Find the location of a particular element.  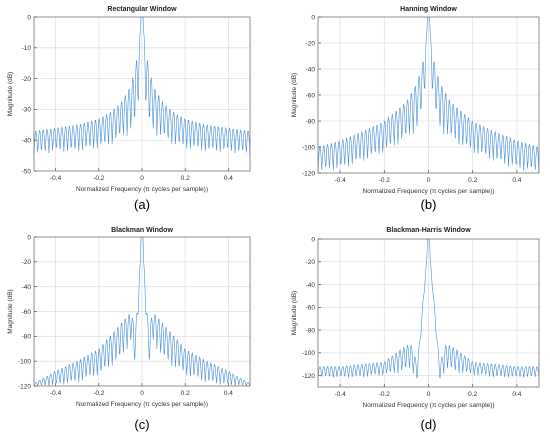

panel-label: (d) is located at coordinates (429, 424).